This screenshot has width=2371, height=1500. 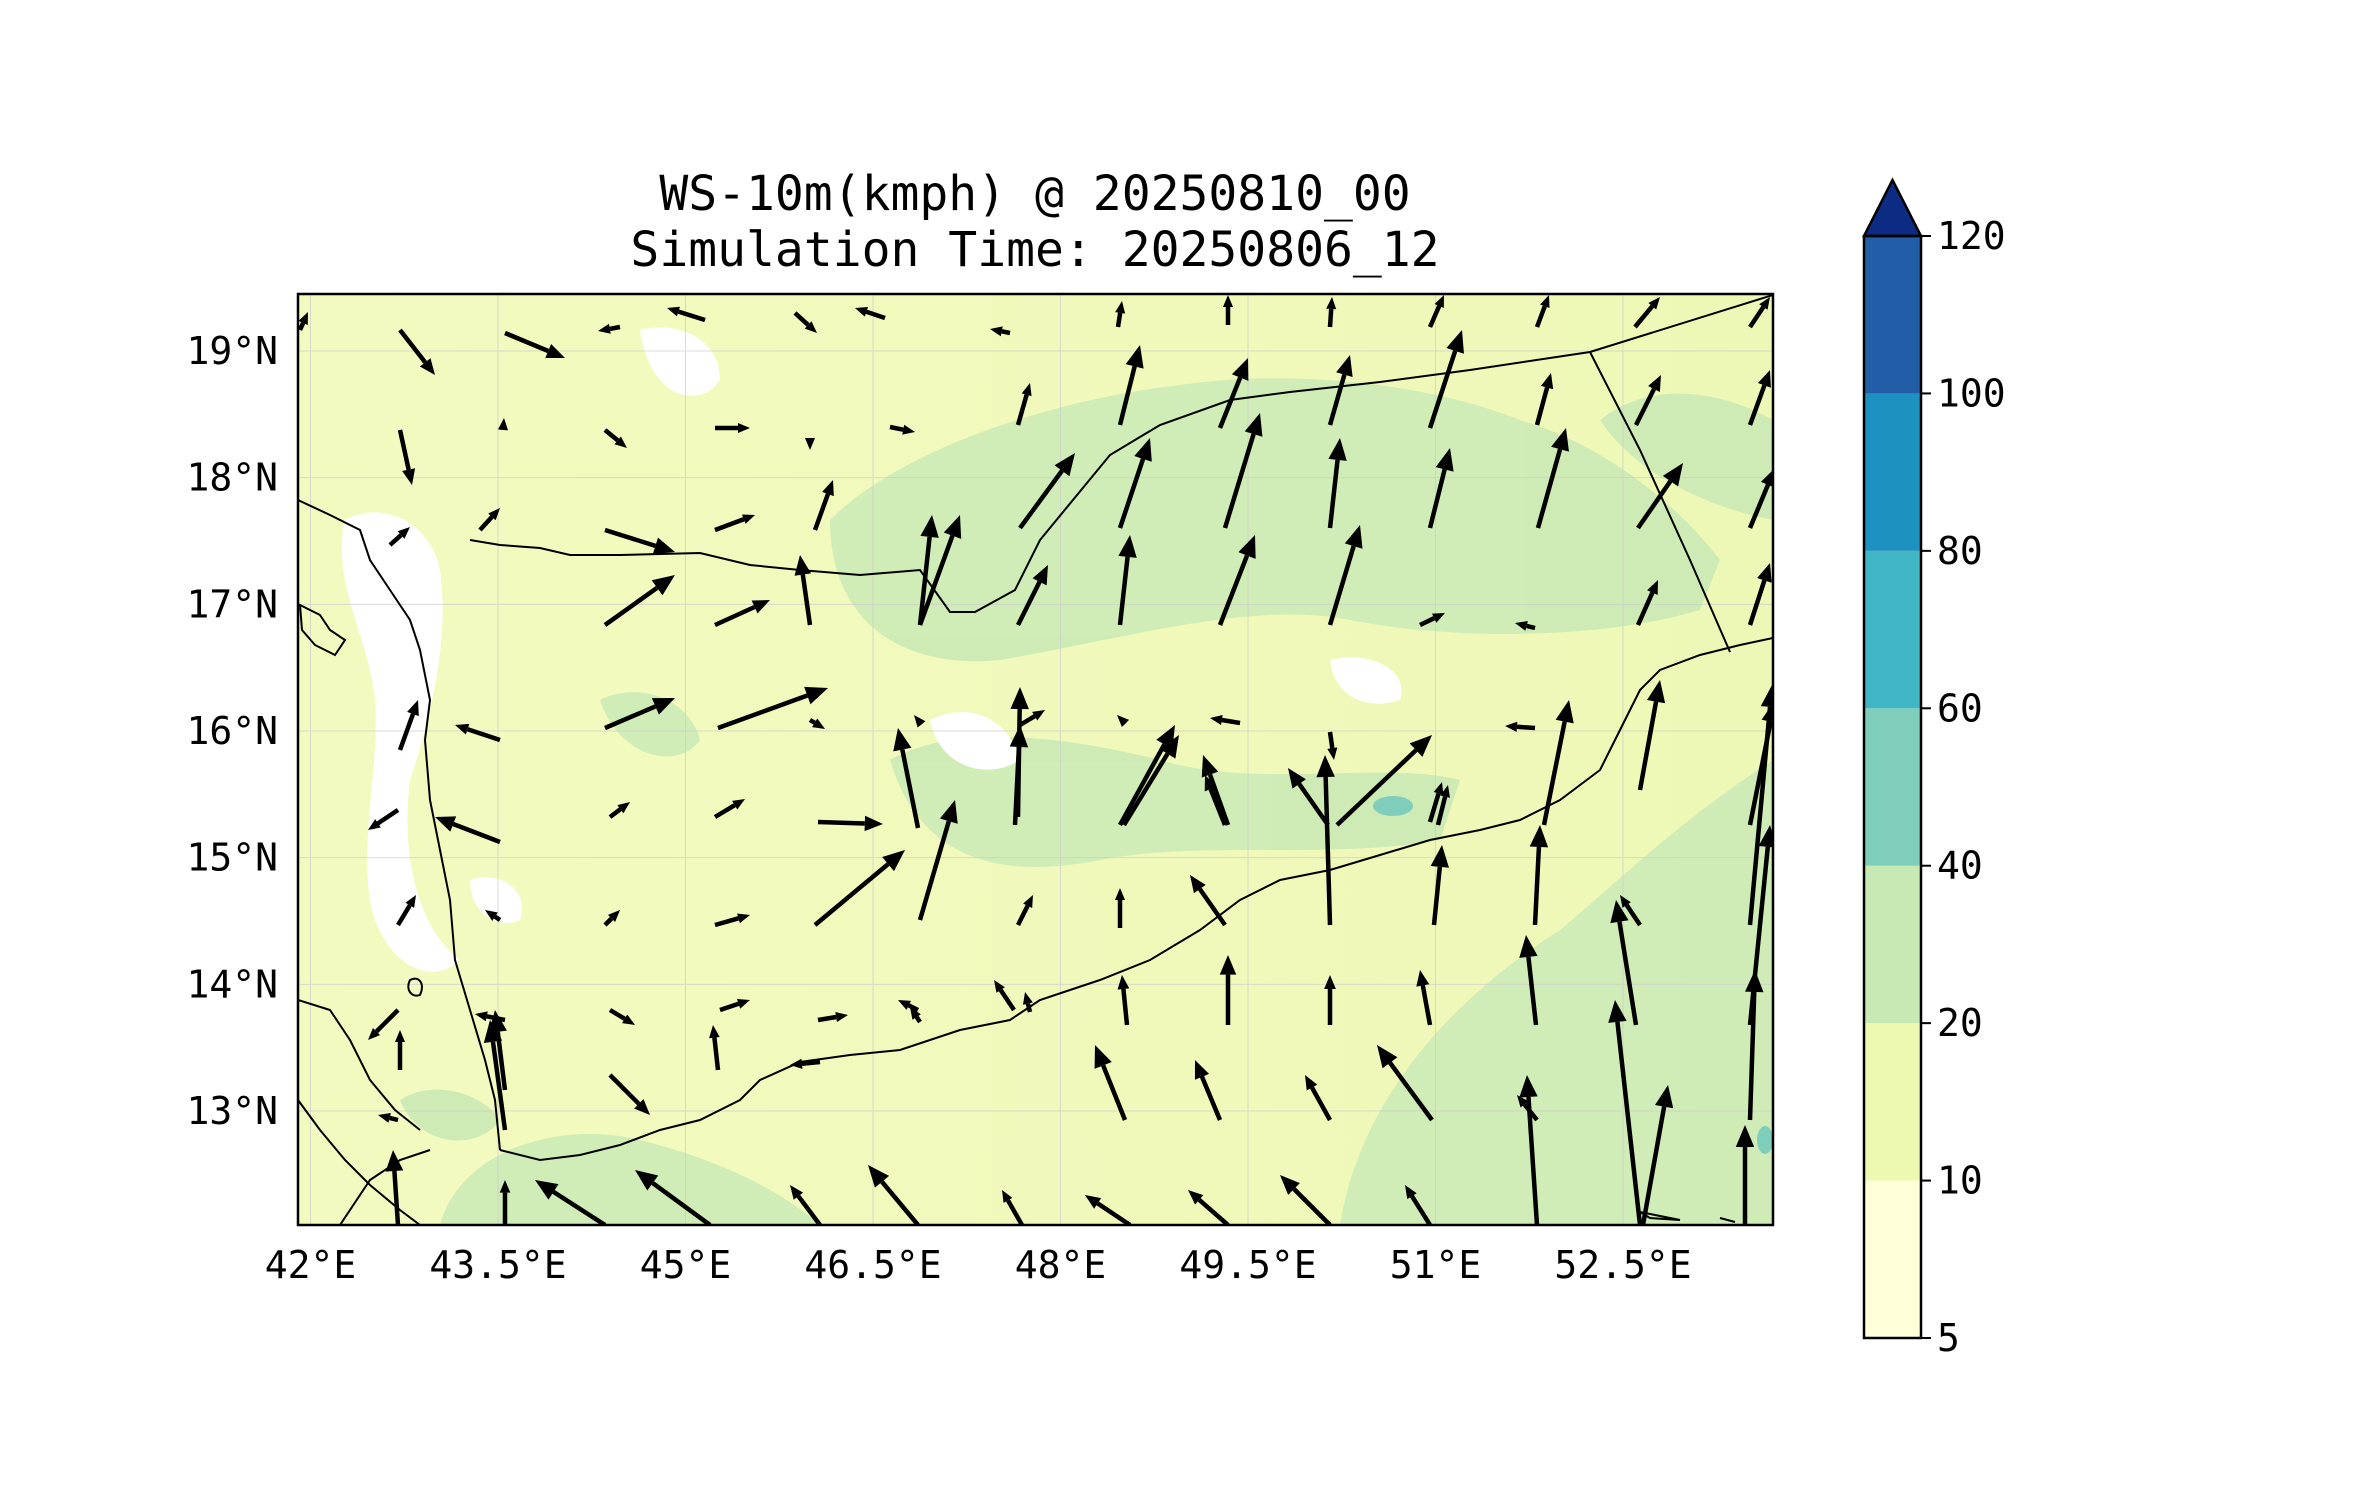 I want to click on lat-tick-label: 17°N, so click(x=232, y=604).